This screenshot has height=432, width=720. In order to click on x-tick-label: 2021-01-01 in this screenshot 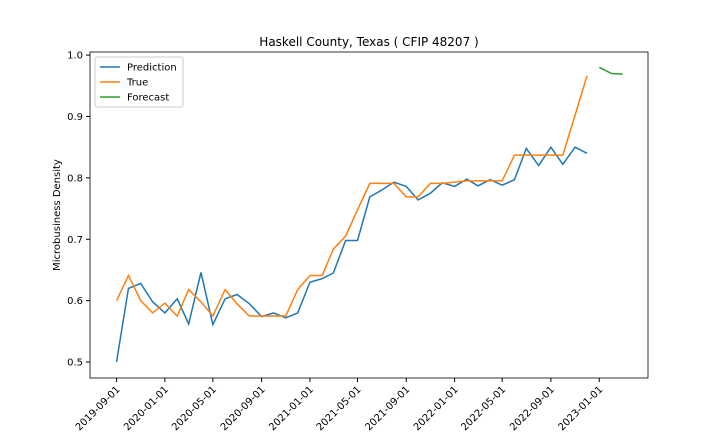, I will do `click(291, 408)`.